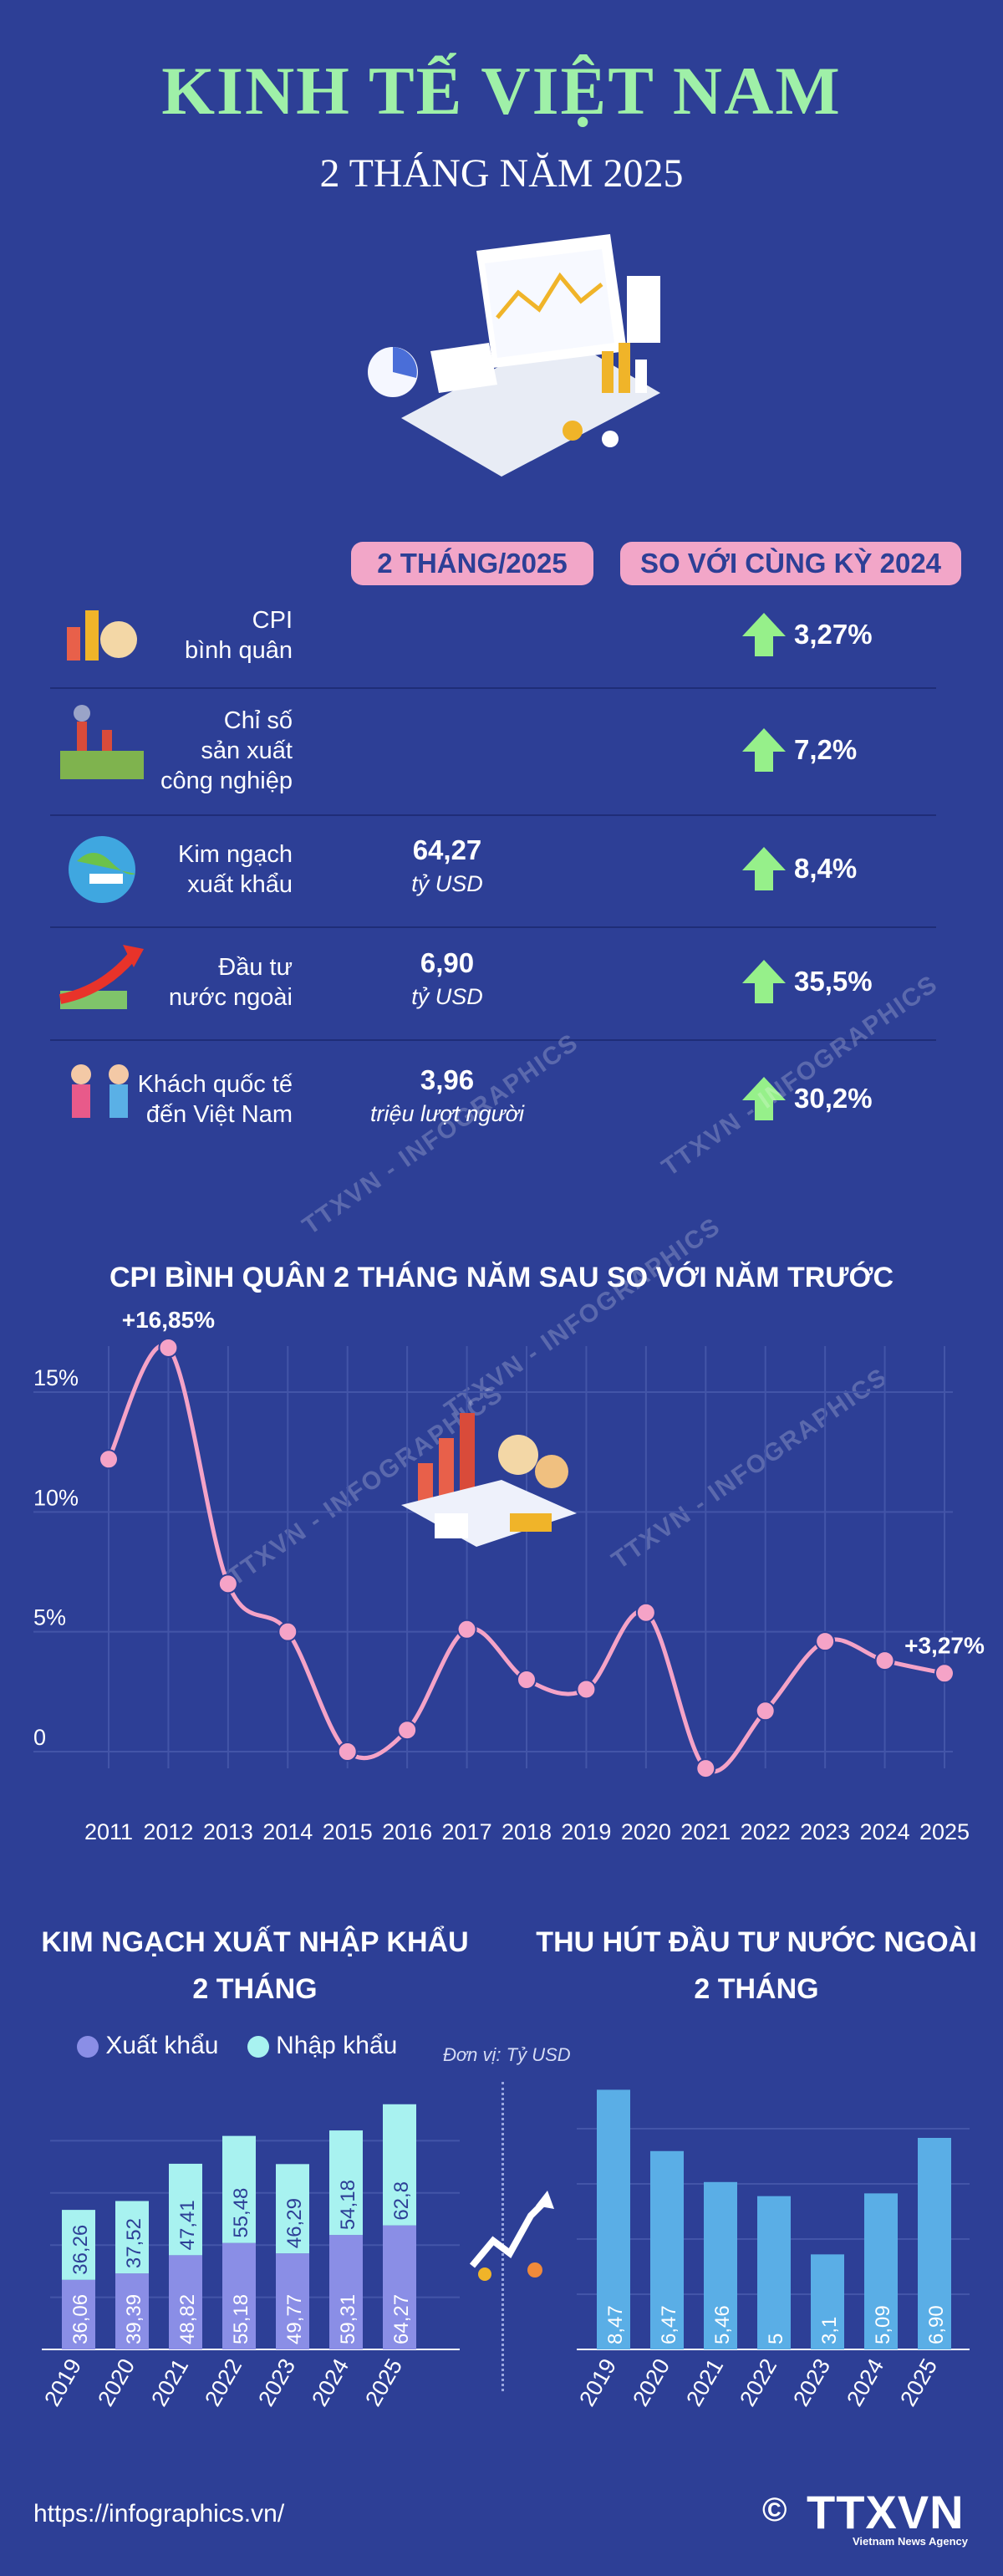 The image size is (1003, 2576). I want to click on unit-note: Đơn vị: Tỷ USD, so click(507, 2054).